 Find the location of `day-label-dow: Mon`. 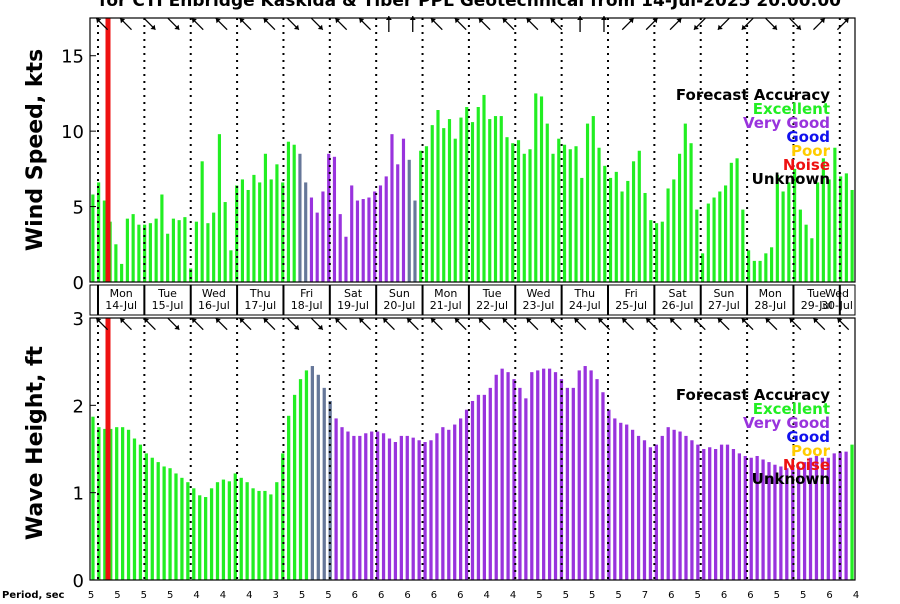

day-label-dow: Mon is located at coordinates (445, 293).